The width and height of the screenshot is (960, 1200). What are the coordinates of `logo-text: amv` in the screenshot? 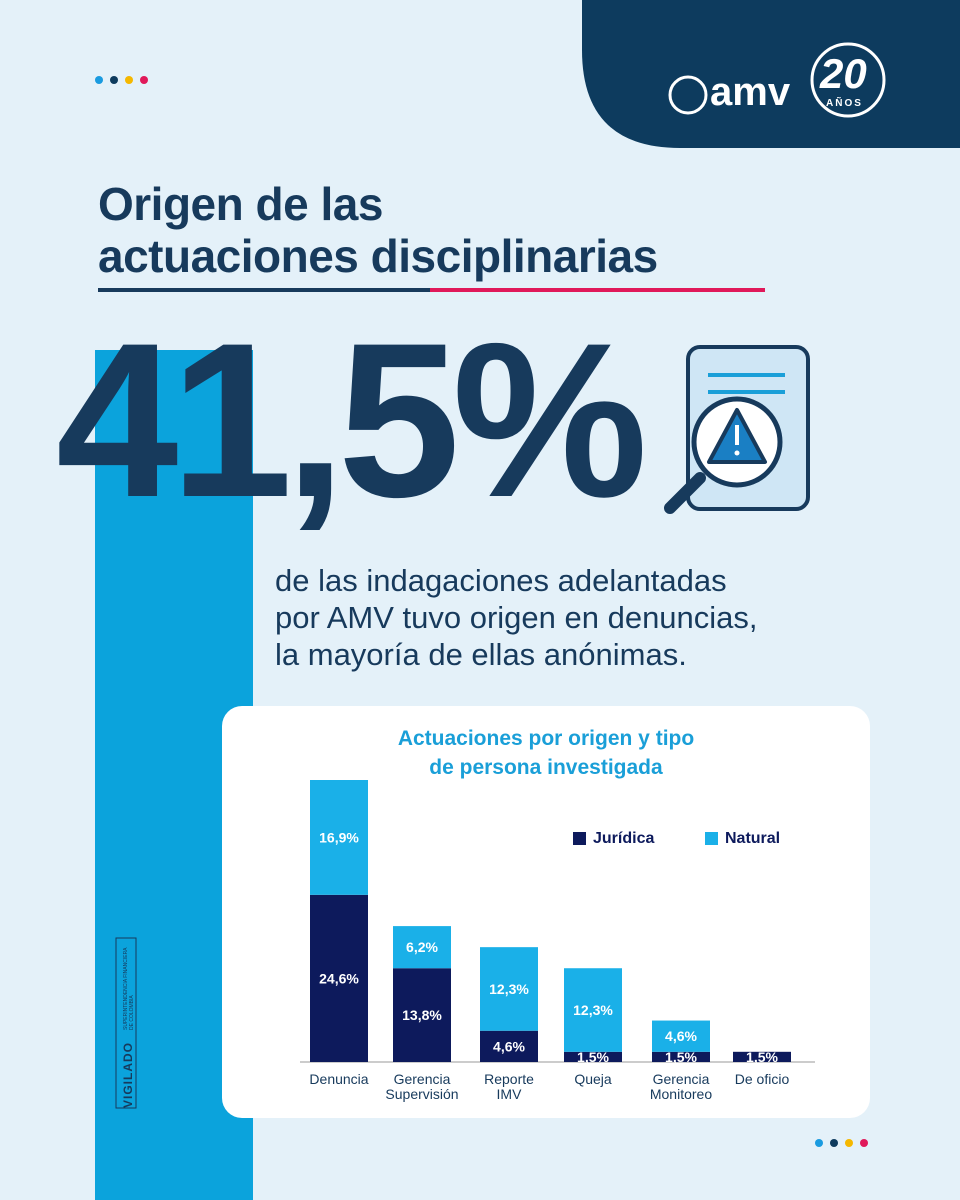 It's located at (750, 92).